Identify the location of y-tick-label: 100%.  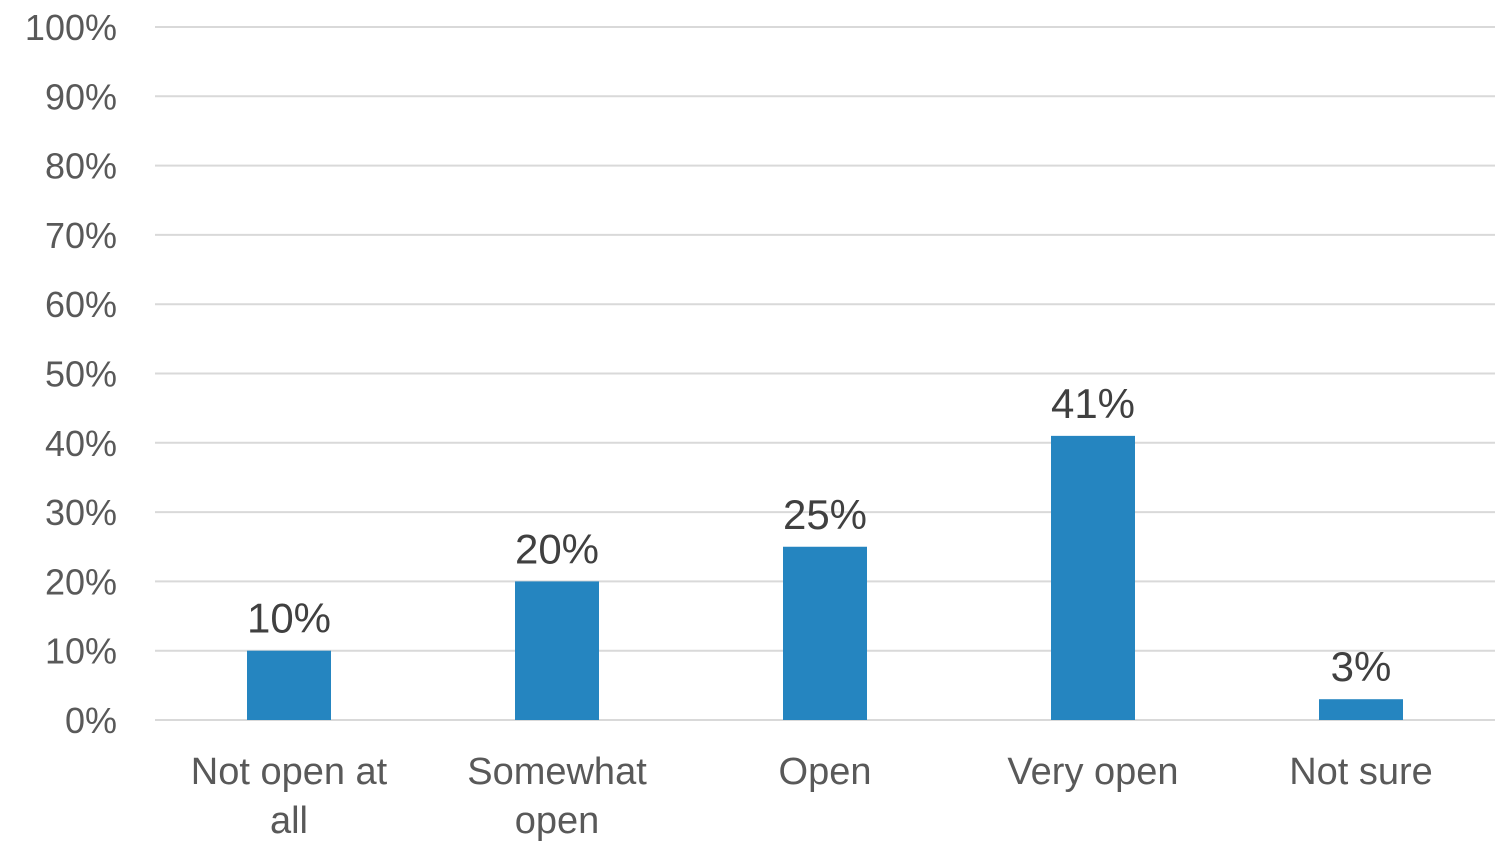
(71, 27).